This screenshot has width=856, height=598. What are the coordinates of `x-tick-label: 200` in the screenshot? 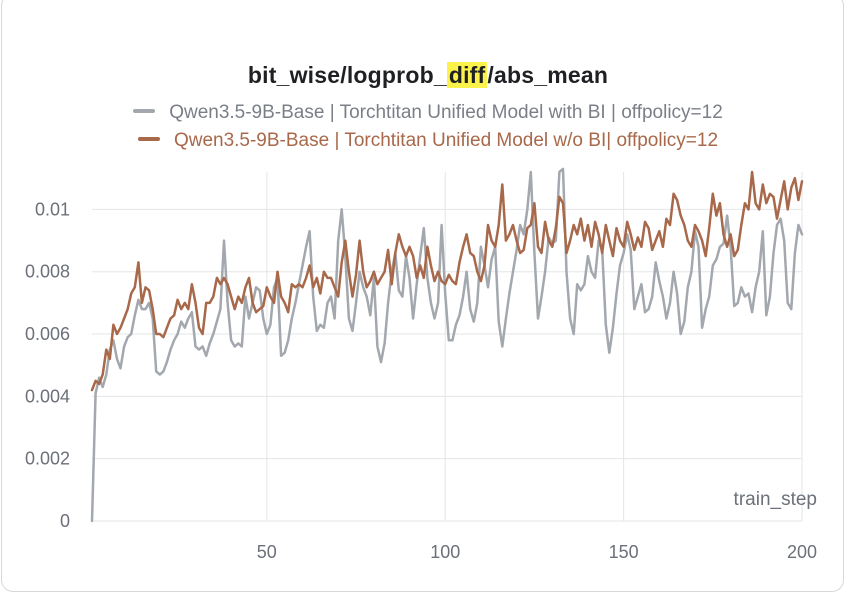 It's located at (802, 552).